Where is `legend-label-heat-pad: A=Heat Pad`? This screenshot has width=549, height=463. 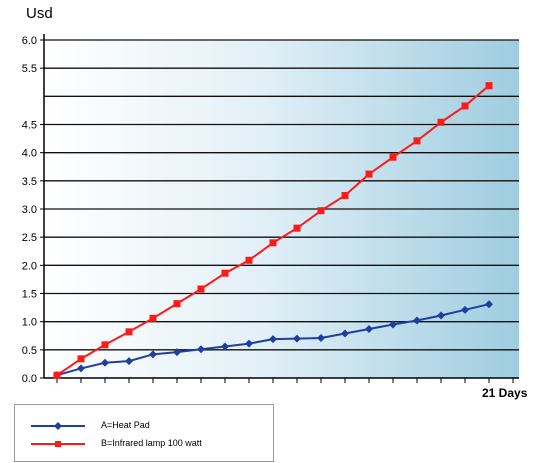
legend-label-heat-pad: A=Heat Pad is located at coordinates (125, 425).